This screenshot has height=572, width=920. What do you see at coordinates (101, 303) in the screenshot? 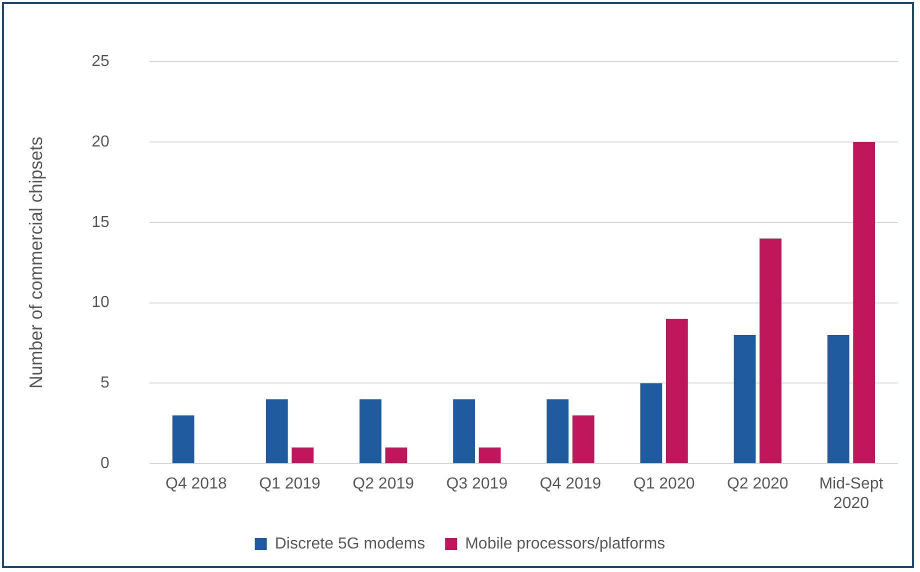
I see `y-tick-label: 10` at bounding box center [101, 303].